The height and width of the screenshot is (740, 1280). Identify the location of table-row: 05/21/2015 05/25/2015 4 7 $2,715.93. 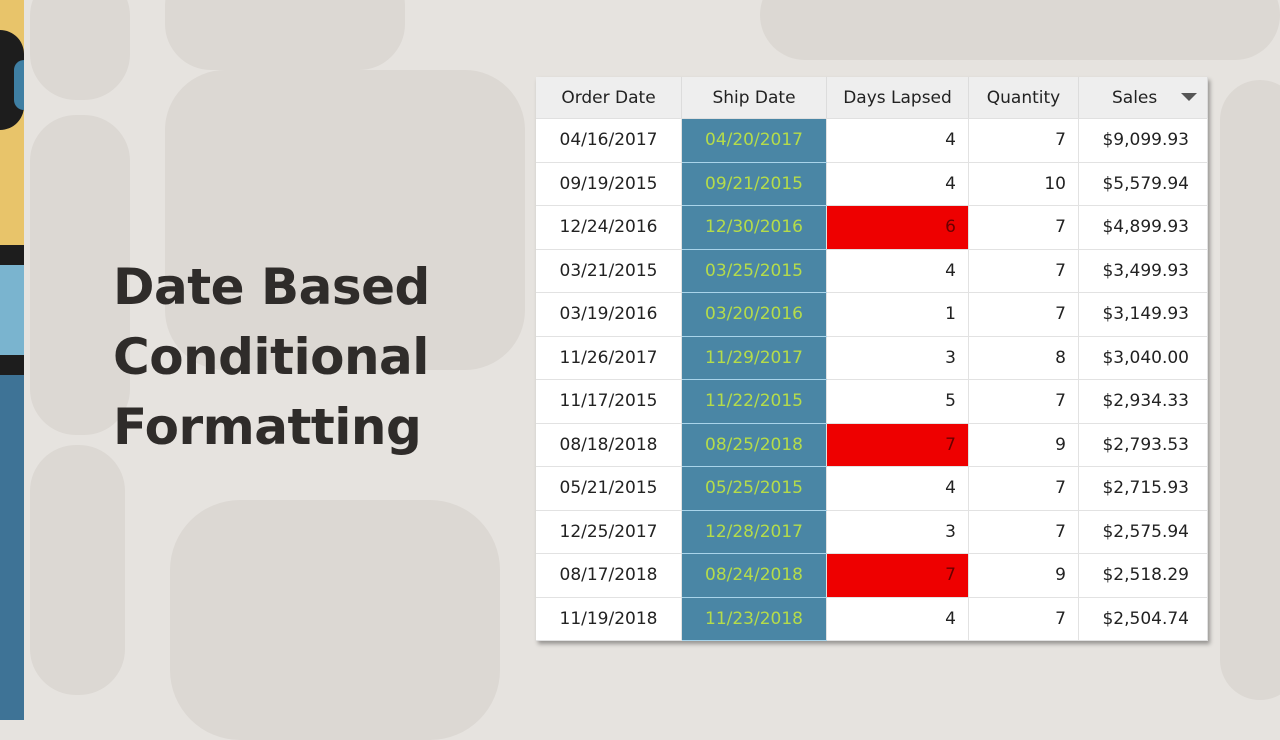
(872, 488).